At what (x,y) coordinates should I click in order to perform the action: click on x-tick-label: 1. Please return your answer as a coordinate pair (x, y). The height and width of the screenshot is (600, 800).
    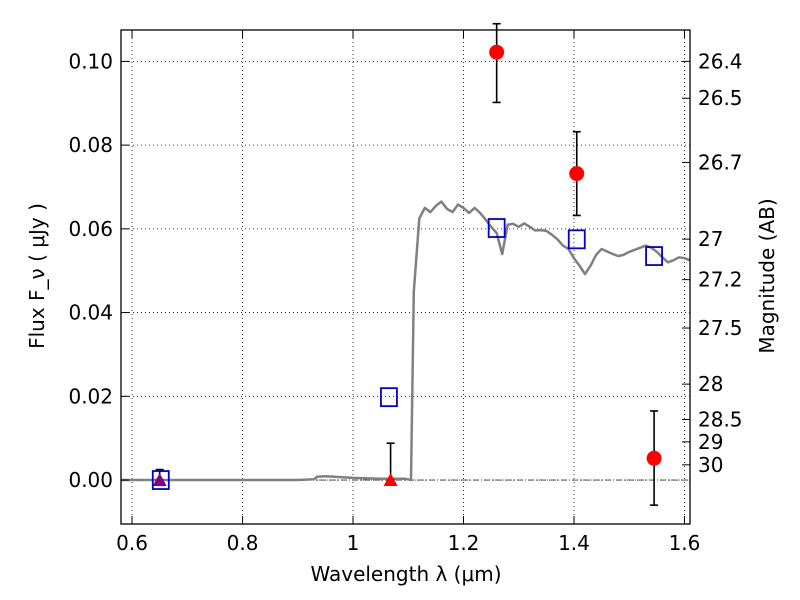
    Looking at the image, I should click on (353, 543).